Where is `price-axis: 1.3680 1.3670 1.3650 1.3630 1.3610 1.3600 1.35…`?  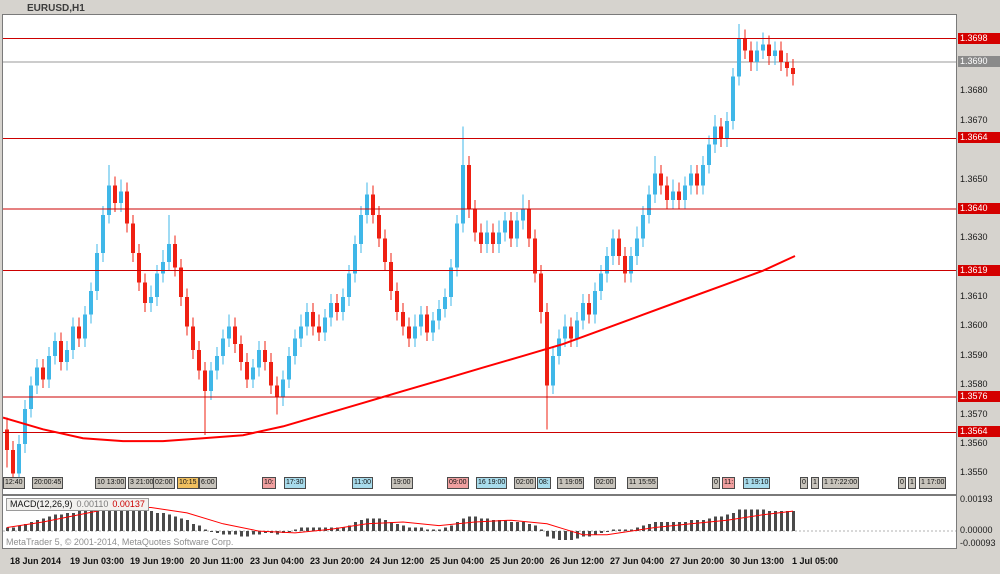 price-axis: 1.3680 1.3670 1.3650 1.3630 1.3610 1.3600 1.35… is located at coordinates (979, 253).